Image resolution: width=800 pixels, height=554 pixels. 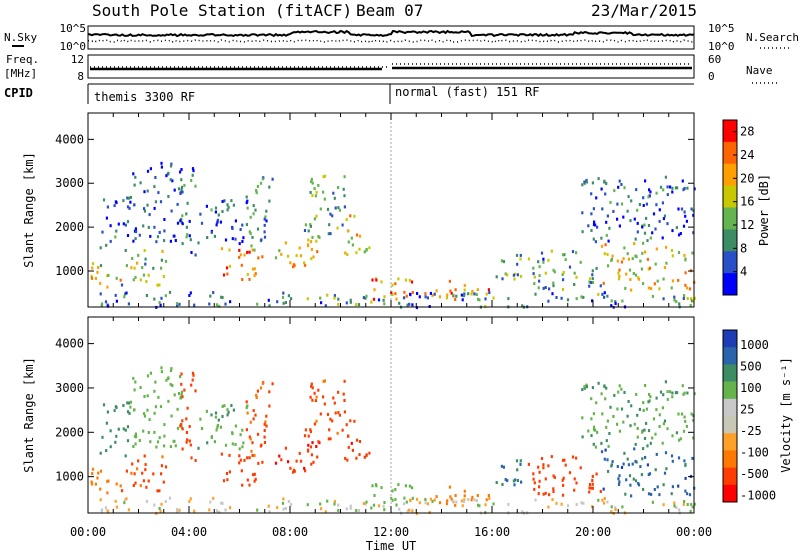 What do you see at coordinates (751, 431) in the screenshot?
I see `velocity-colorbar-label-4: -25` at bounding box center [751, 431].